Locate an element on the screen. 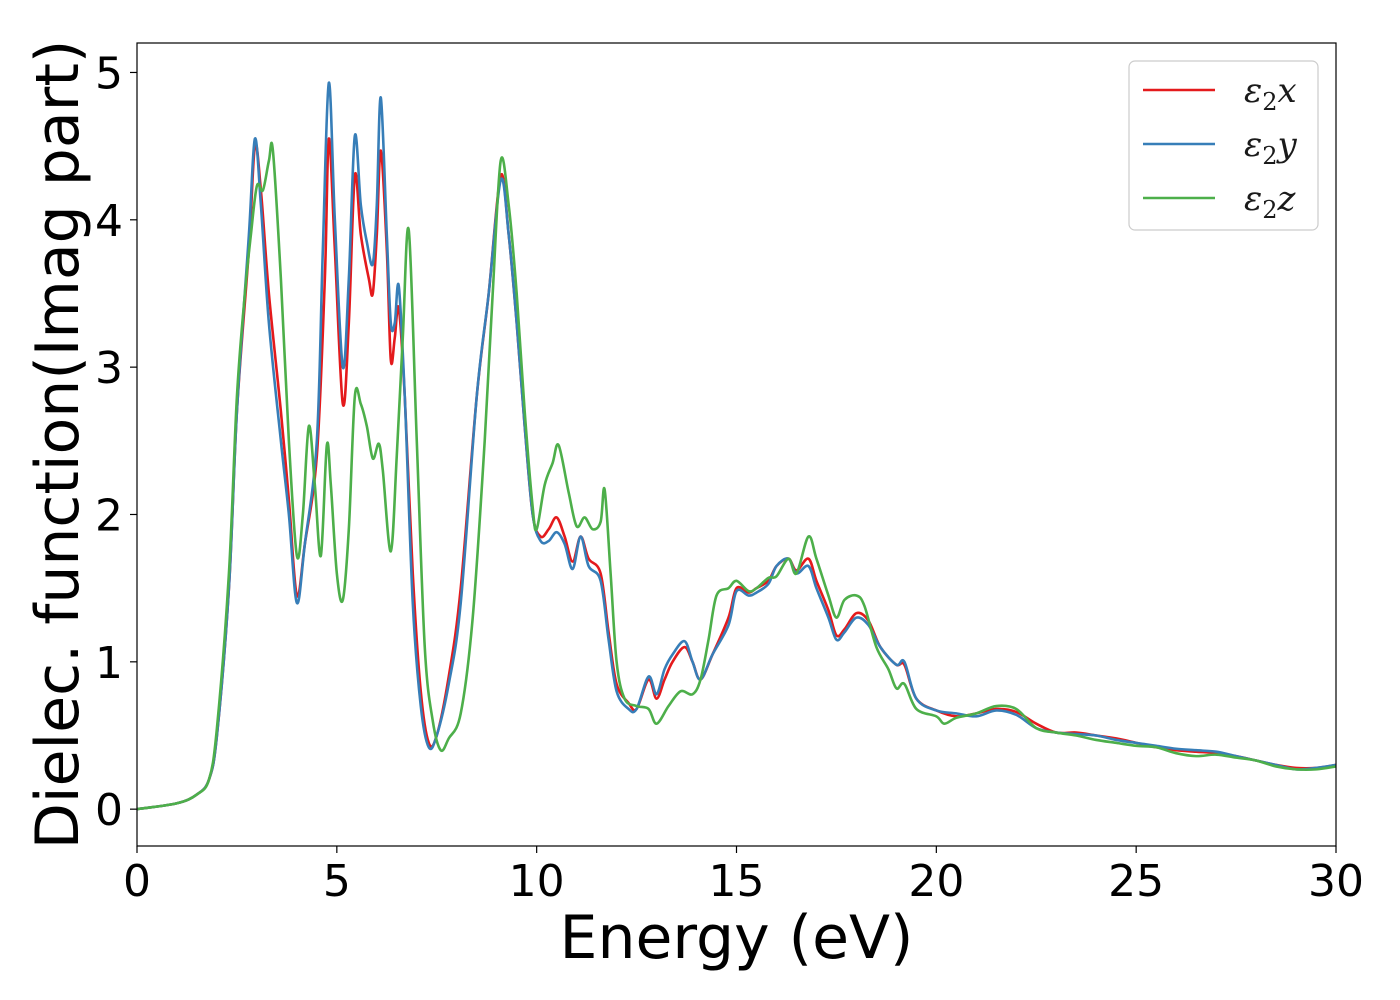  x-tick-label: 10 is located at coordinates (537, 881).